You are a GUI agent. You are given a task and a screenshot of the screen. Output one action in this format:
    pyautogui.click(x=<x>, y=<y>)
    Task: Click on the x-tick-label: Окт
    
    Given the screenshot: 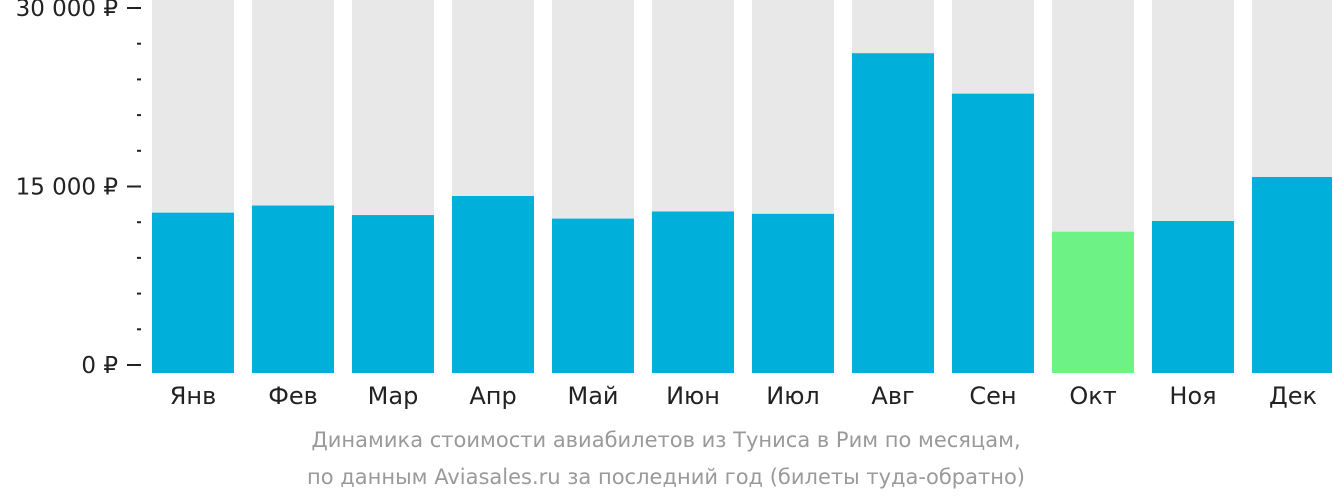 What is the action you would take?
    pyautogui.click(x=1092, y=396)
    